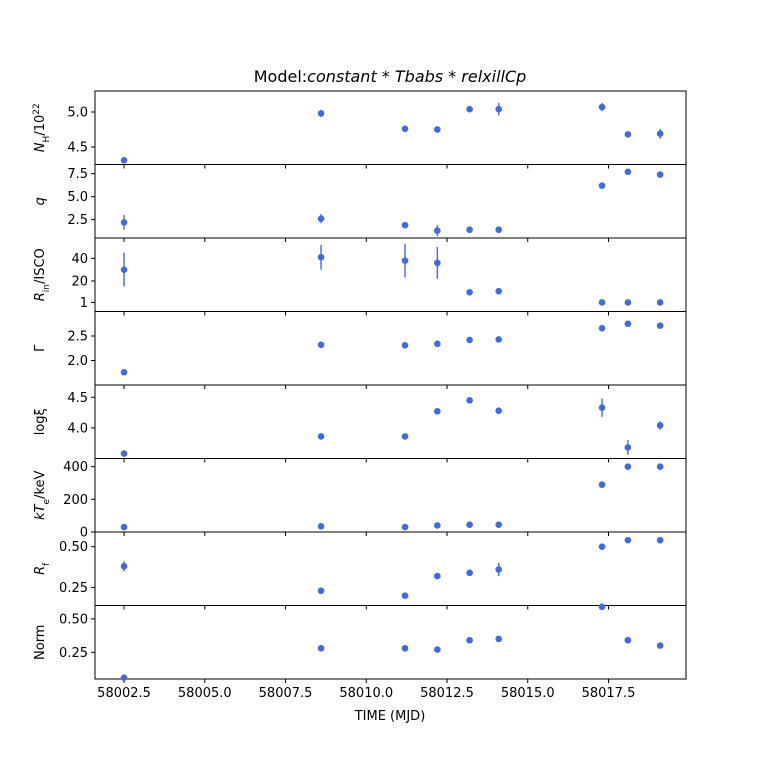 This screenshot has width=763, height=763. Describe the element at coordinates (447, 693) in the screenshot. I see `x-tick-label: 58012.5` at that location.